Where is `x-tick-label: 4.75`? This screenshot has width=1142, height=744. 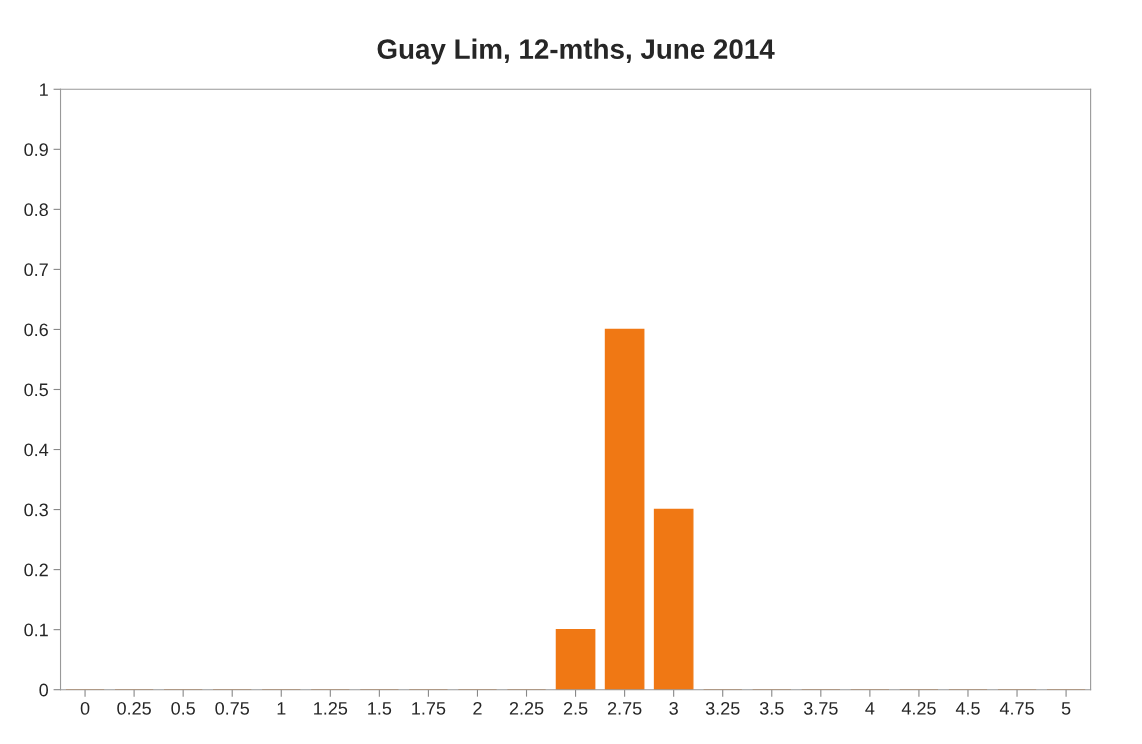 x-tick-label: 4.75 is located at coordinates (1016, 708).